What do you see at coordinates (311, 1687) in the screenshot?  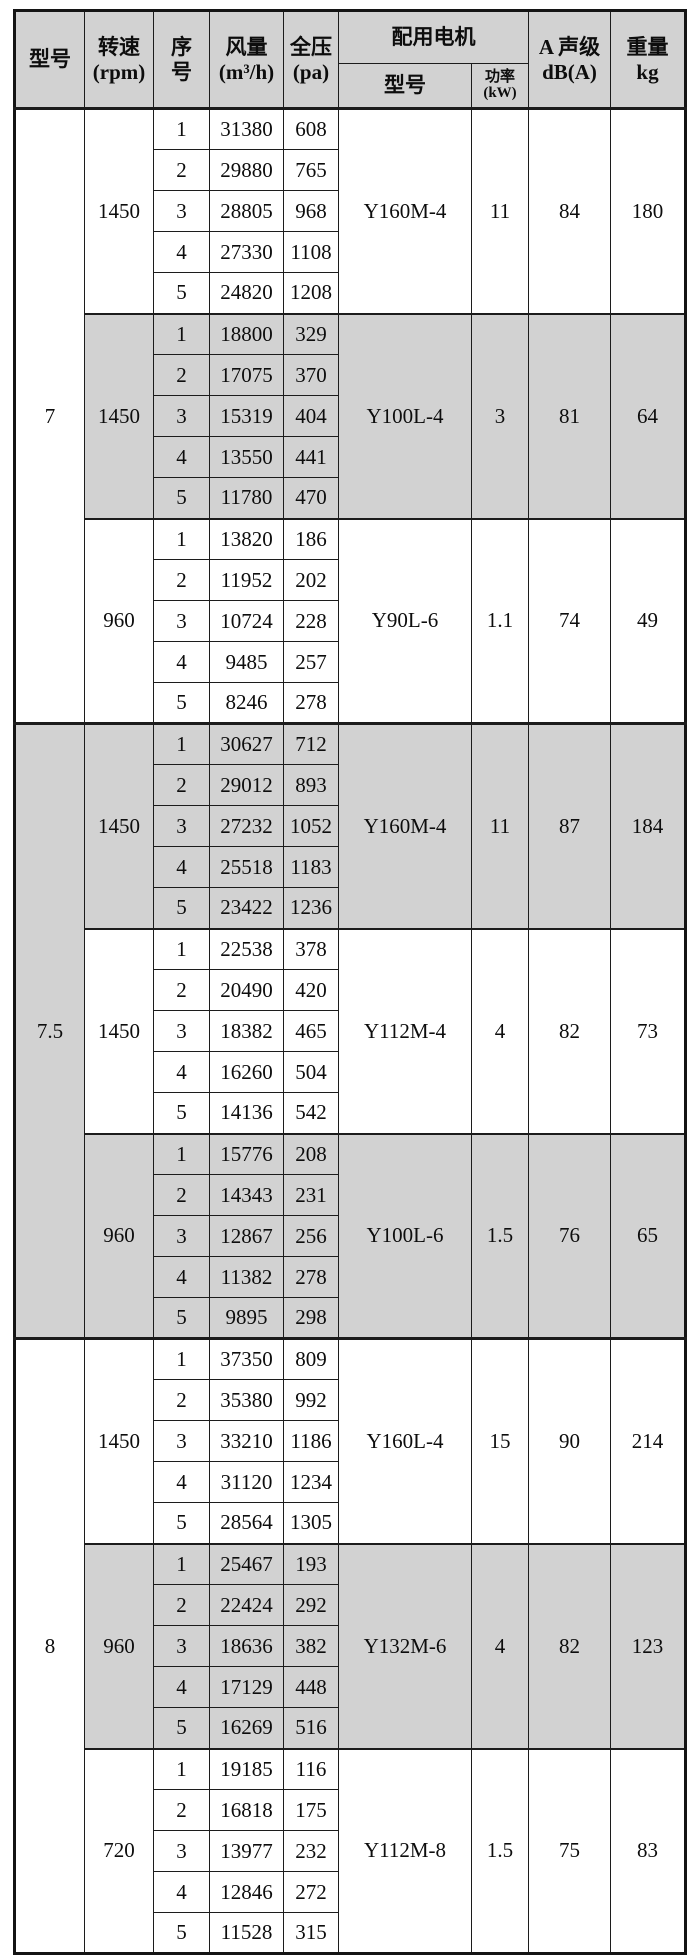 I see `pressure-cell: 448` at bounding box center [311, 1687].